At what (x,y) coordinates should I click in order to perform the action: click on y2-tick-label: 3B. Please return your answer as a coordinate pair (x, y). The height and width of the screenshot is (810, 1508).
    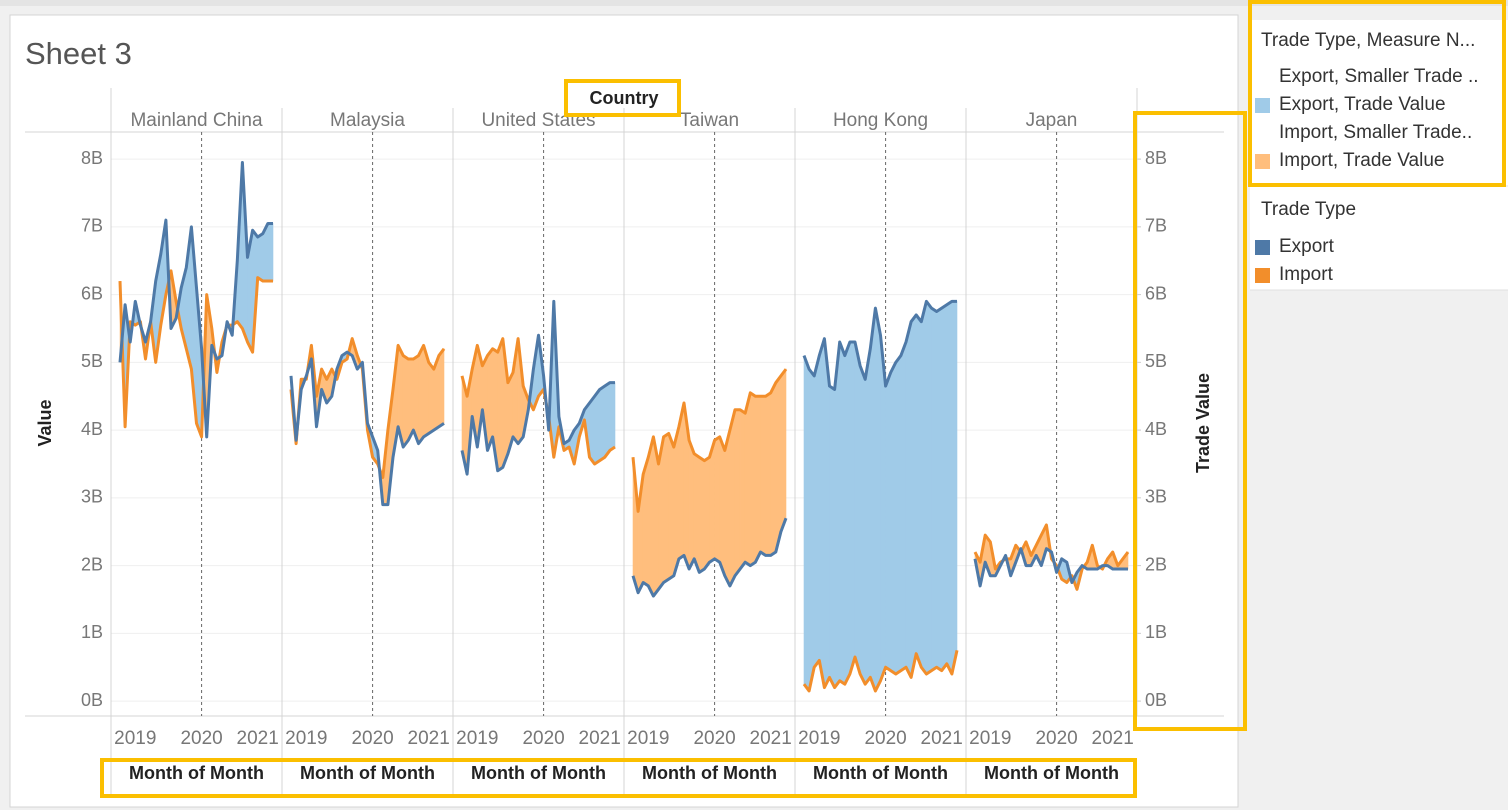
    Looking at the image, I should click on (1156, 497).